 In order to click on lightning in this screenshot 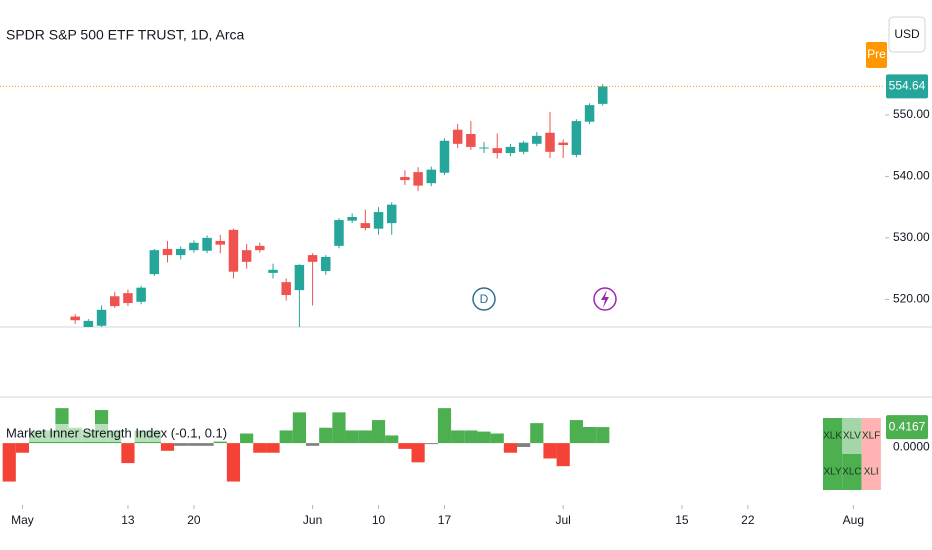, I will do `click(605, 299)`.